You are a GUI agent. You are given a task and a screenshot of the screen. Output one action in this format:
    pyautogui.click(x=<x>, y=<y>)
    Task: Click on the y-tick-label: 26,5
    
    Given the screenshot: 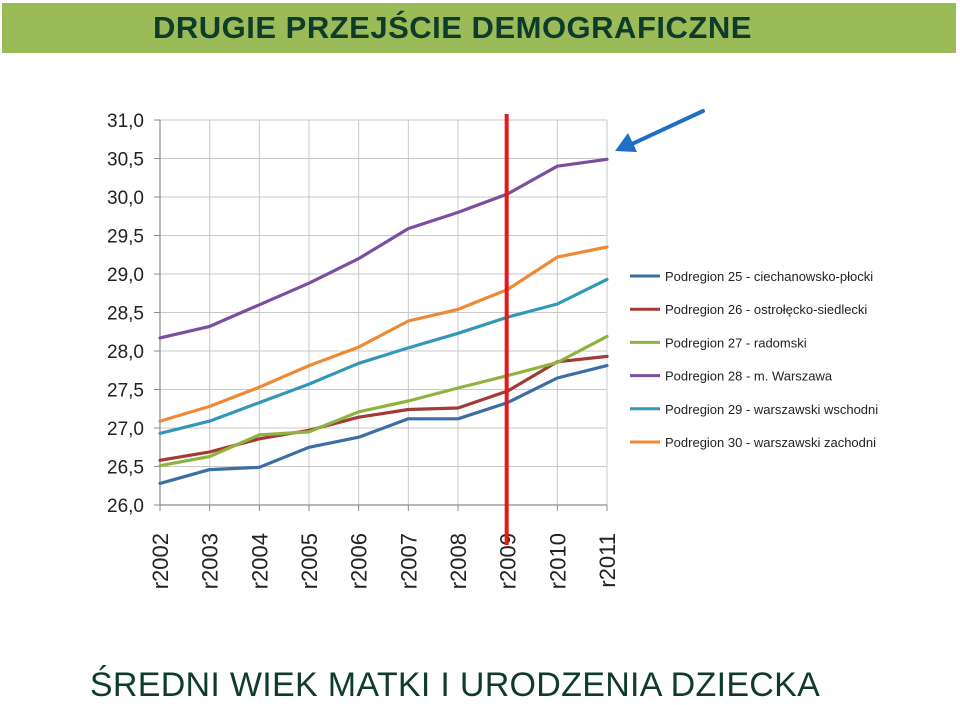 What is the action you would take?
    pyautogui.click(x=125, y=468)
    